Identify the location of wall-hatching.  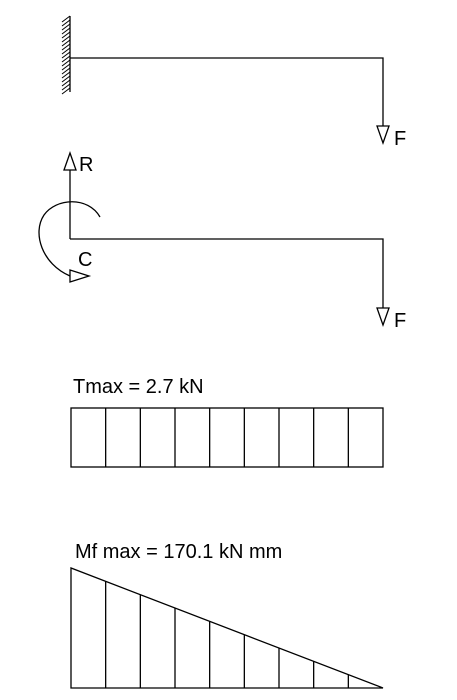
(66, 55).